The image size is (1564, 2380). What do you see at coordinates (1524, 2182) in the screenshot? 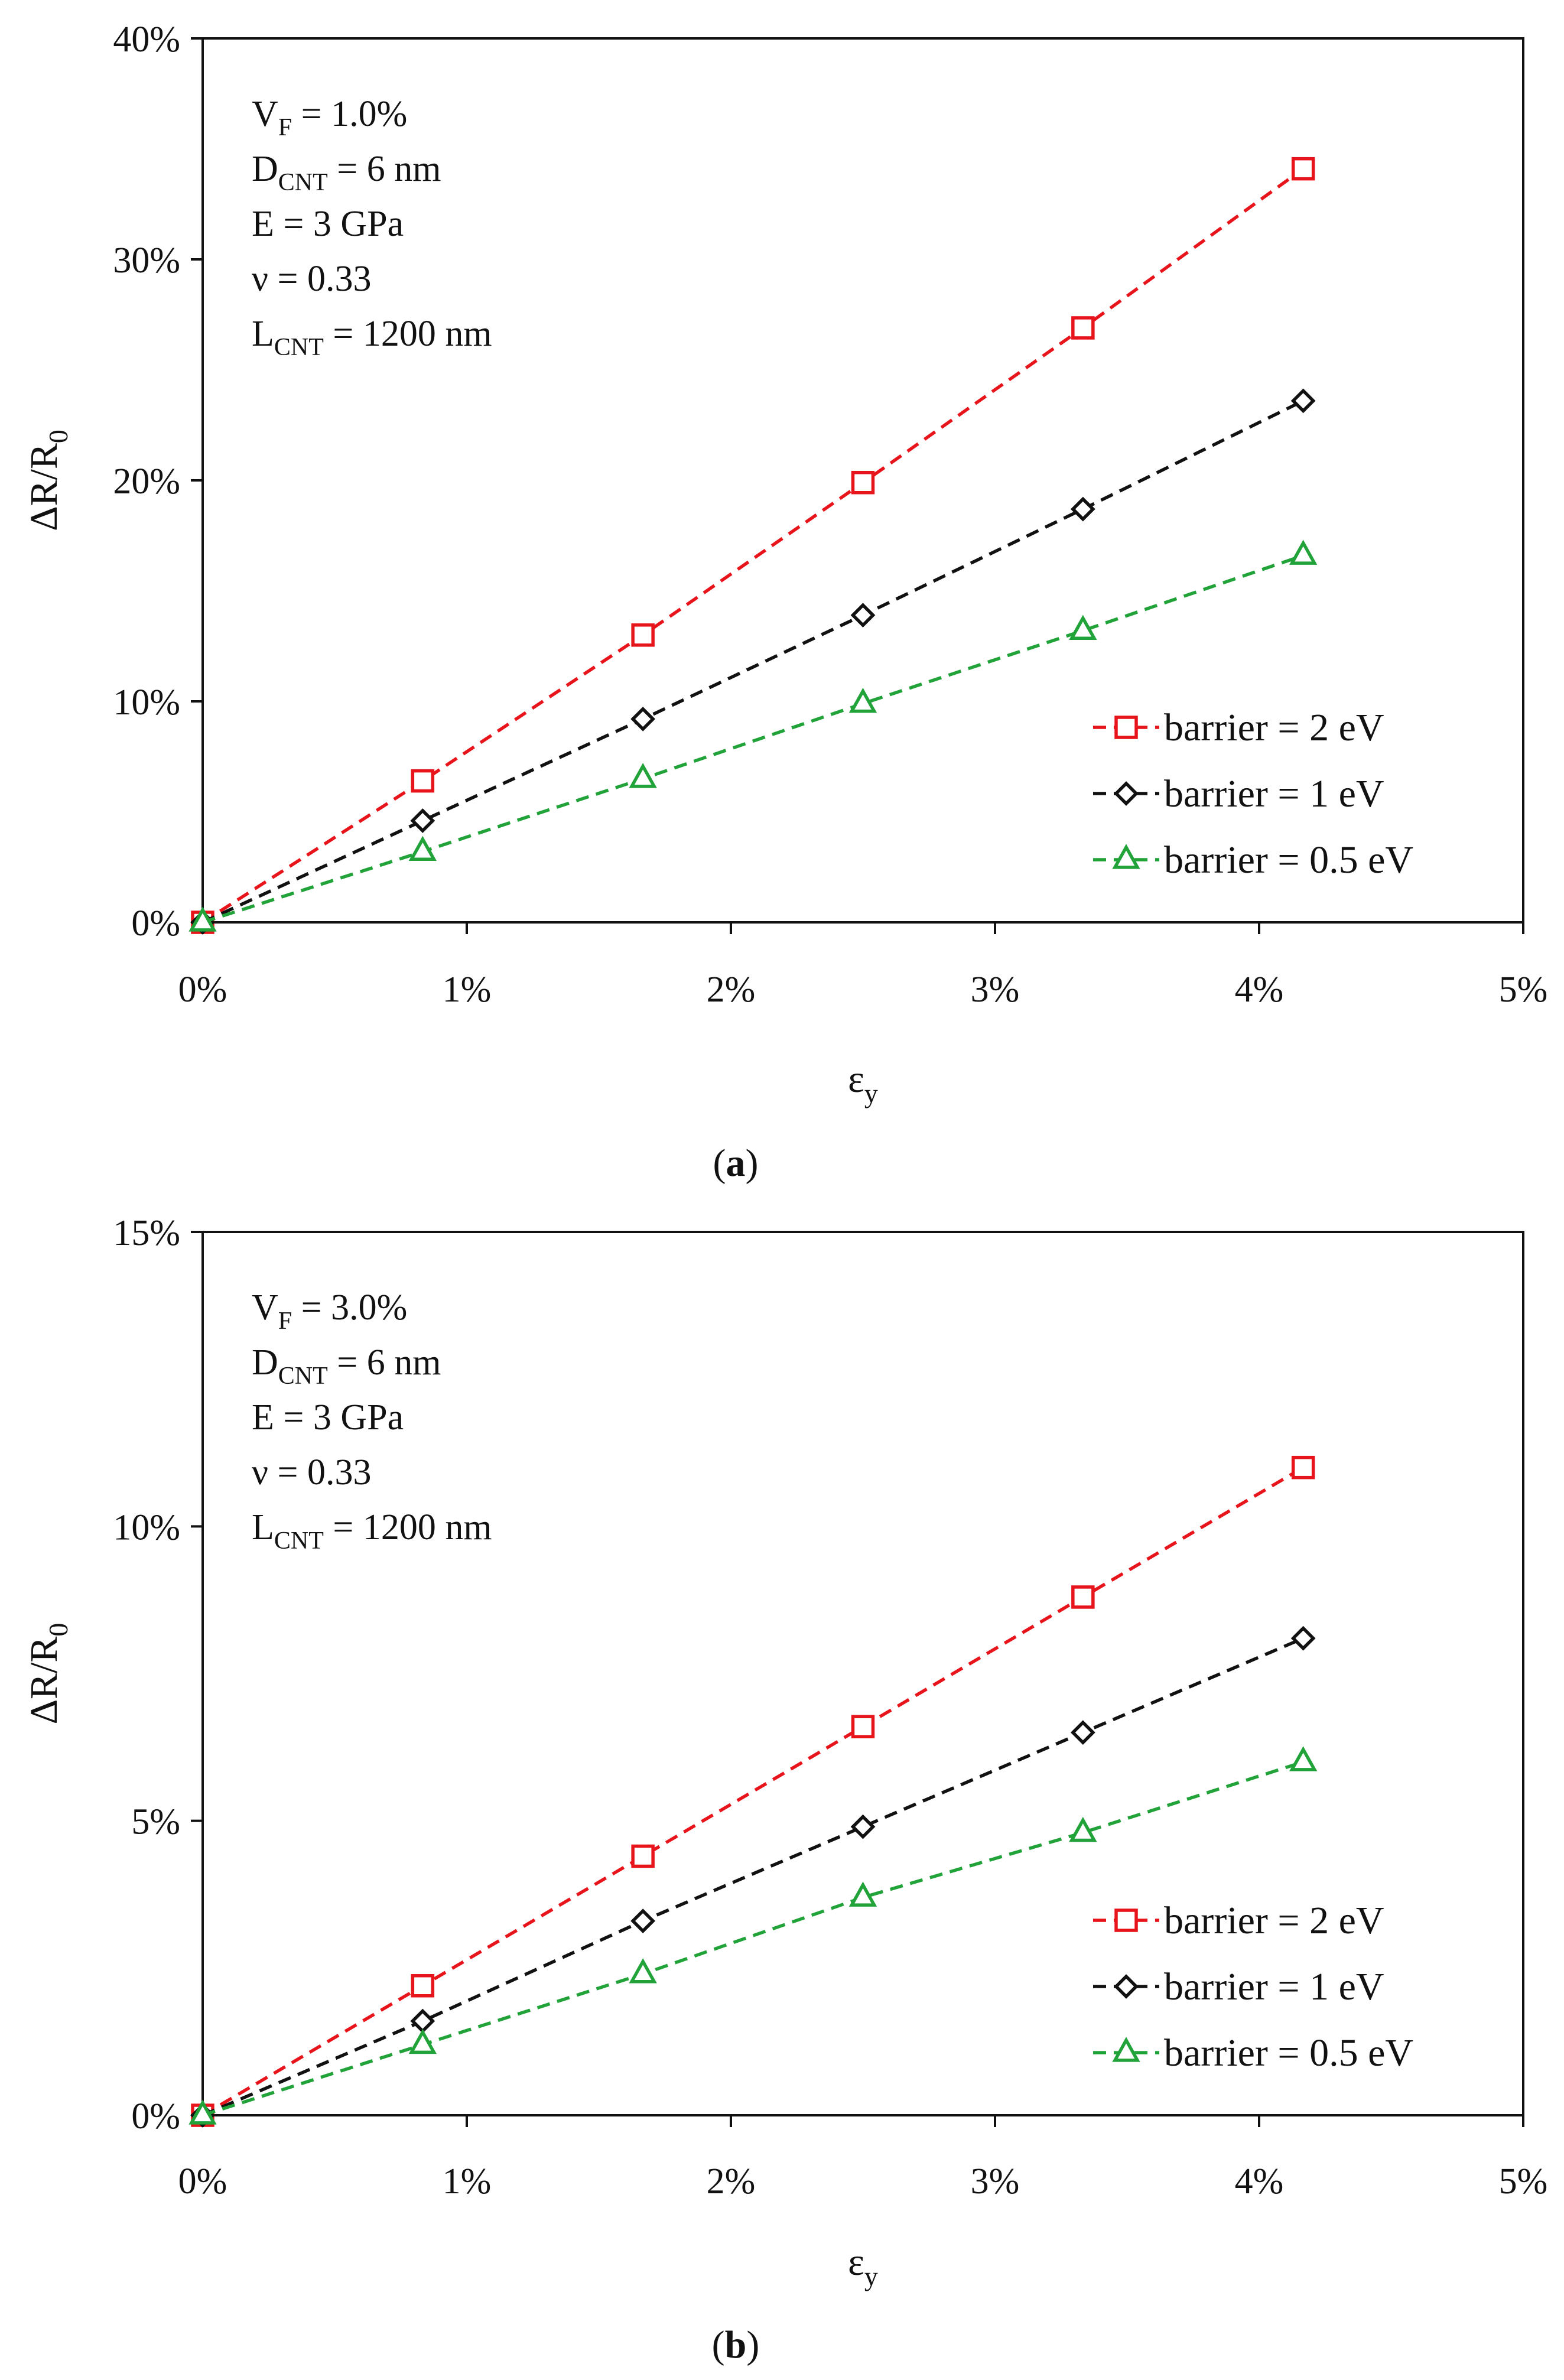
I see `x-tick-label: 5%` at bounding box center [1524, 2182].